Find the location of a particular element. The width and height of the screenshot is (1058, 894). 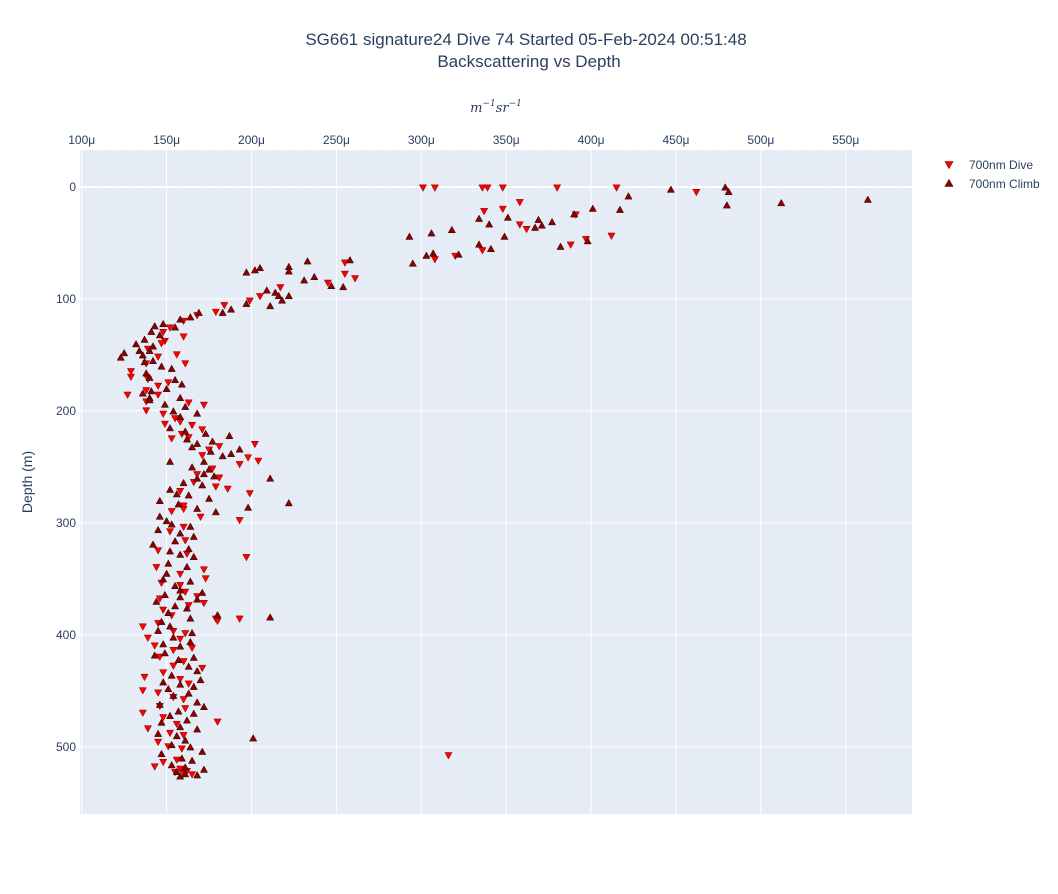

x-tick-label: 250μ is located at coordinates (336, 140).